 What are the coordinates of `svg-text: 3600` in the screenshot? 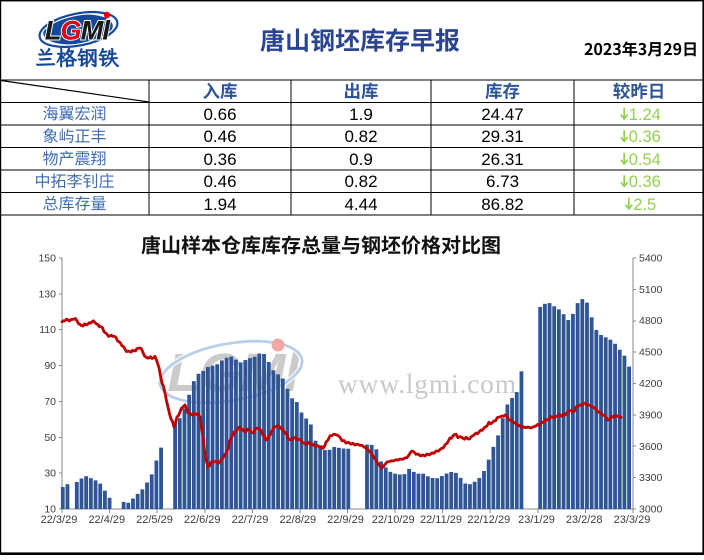 It's located at (651, 447).